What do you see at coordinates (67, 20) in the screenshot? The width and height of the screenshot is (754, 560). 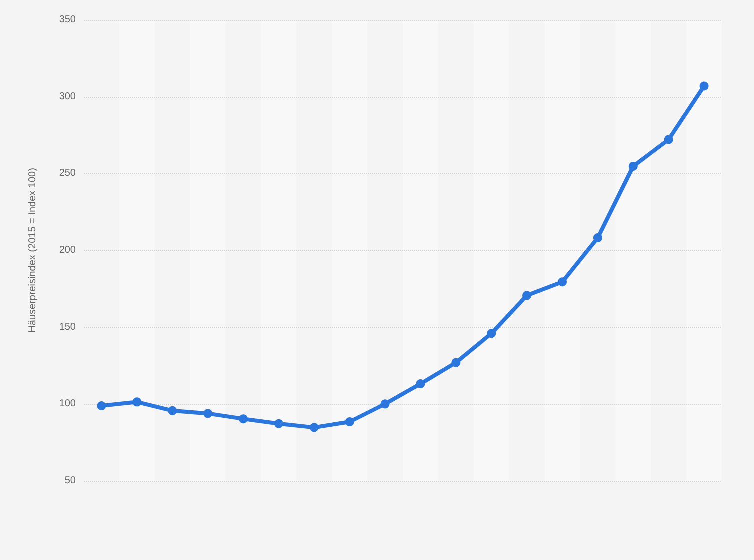 I see `y-tick-label: 350` at bounding box center [67, 20].